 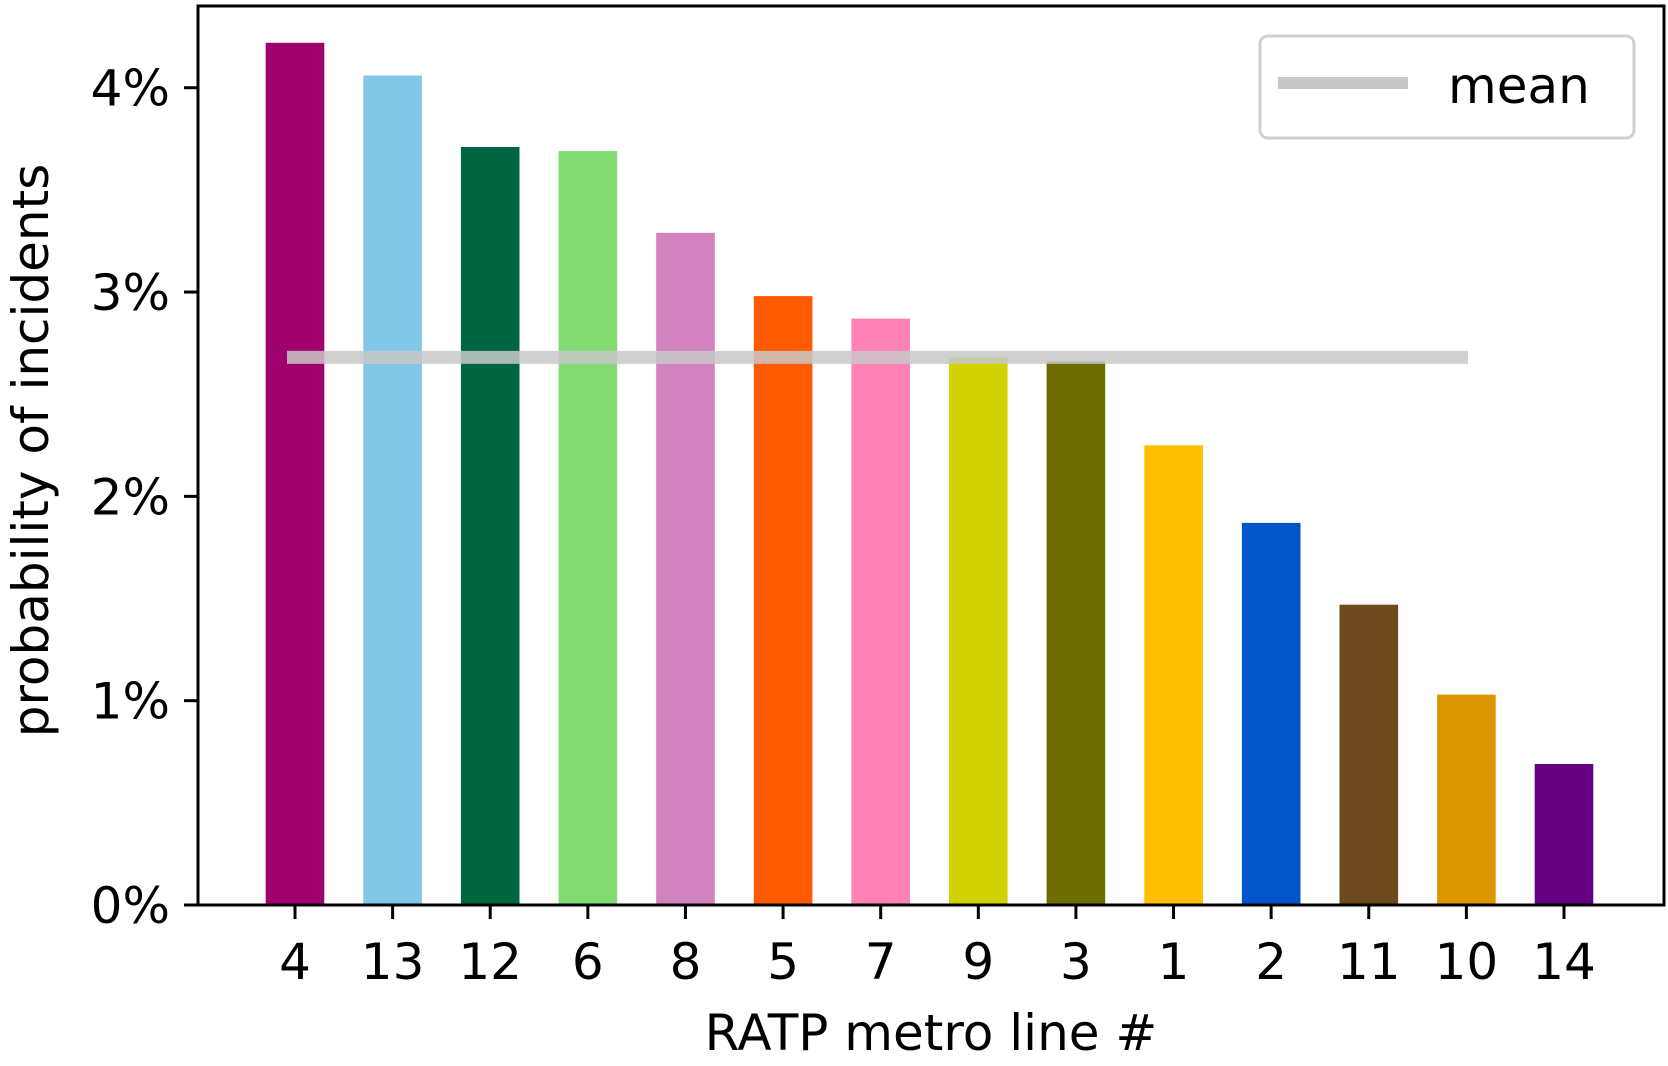 I want to click on x-axis-label: RATP metro line #, so click(x=931, y=1033).